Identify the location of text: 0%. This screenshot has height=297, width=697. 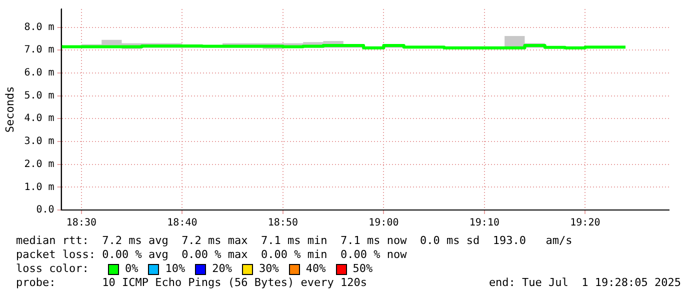
(131, 269).